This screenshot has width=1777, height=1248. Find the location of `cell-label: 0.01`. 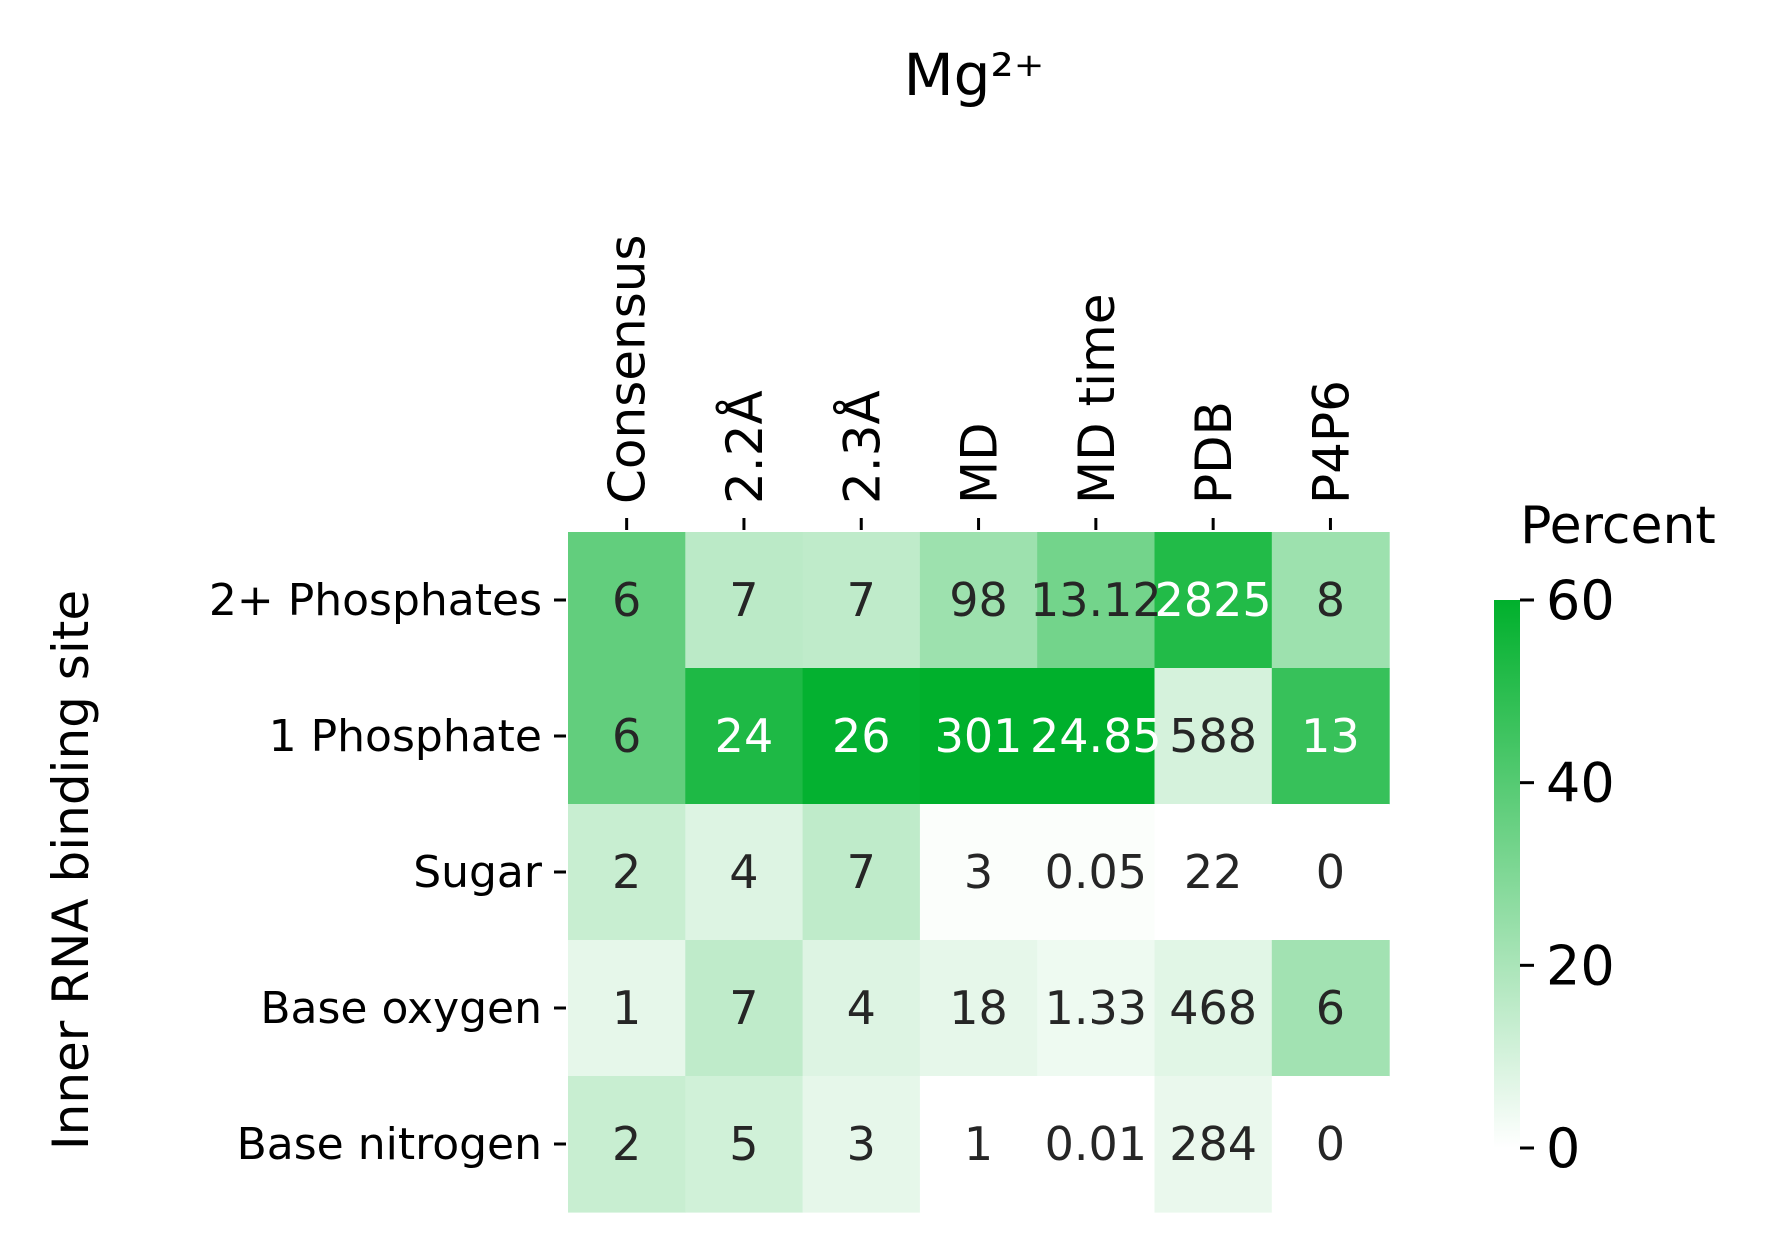

cell-label: 0.01 is located at coordinates (1096, 1144).